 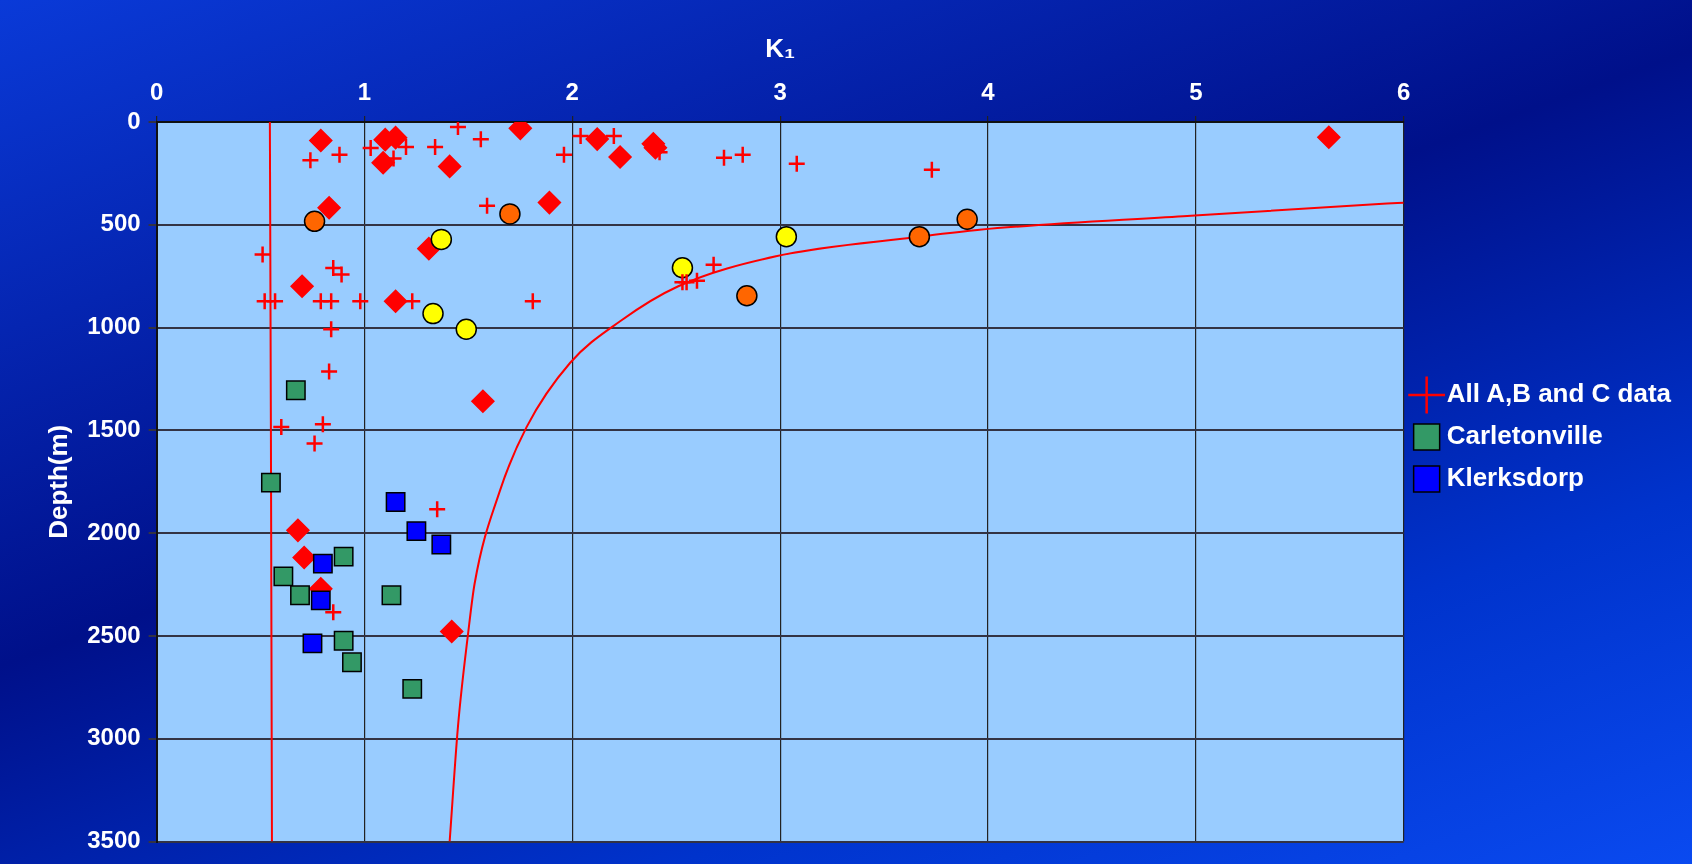 I want to click on x-tick-label: 2, so click(x=572, y=92).